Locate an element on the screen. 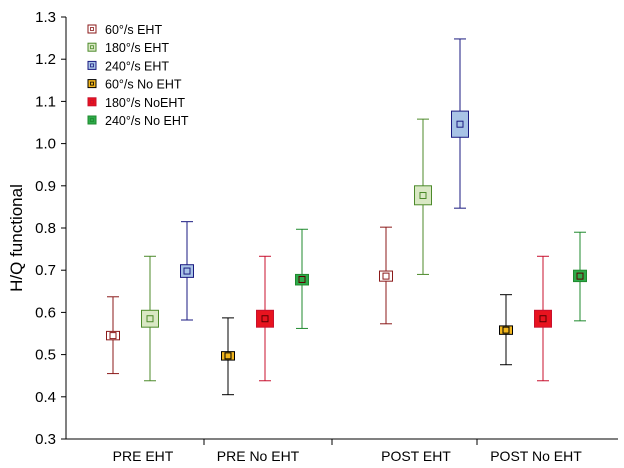 This screenshot has height=468, width=624. y-tick-label: 1.2 is located at coordinates (45, 59).